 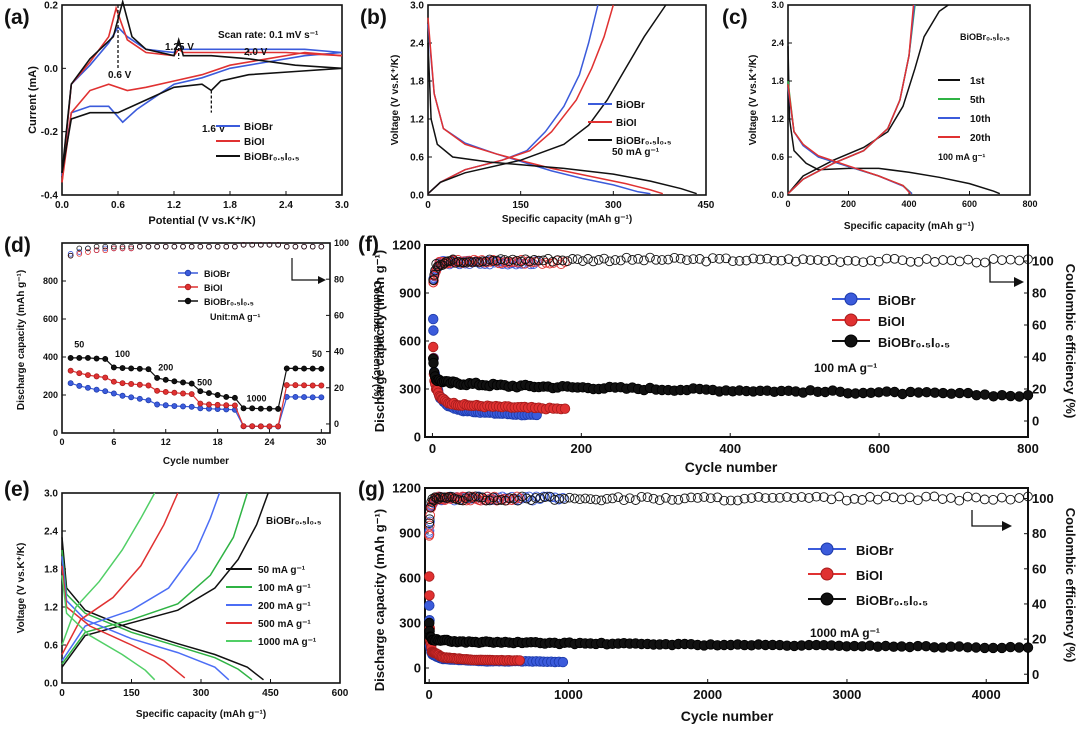 I want to click on xtick-label-a-1: 0.6, so click(x=118, y=205).